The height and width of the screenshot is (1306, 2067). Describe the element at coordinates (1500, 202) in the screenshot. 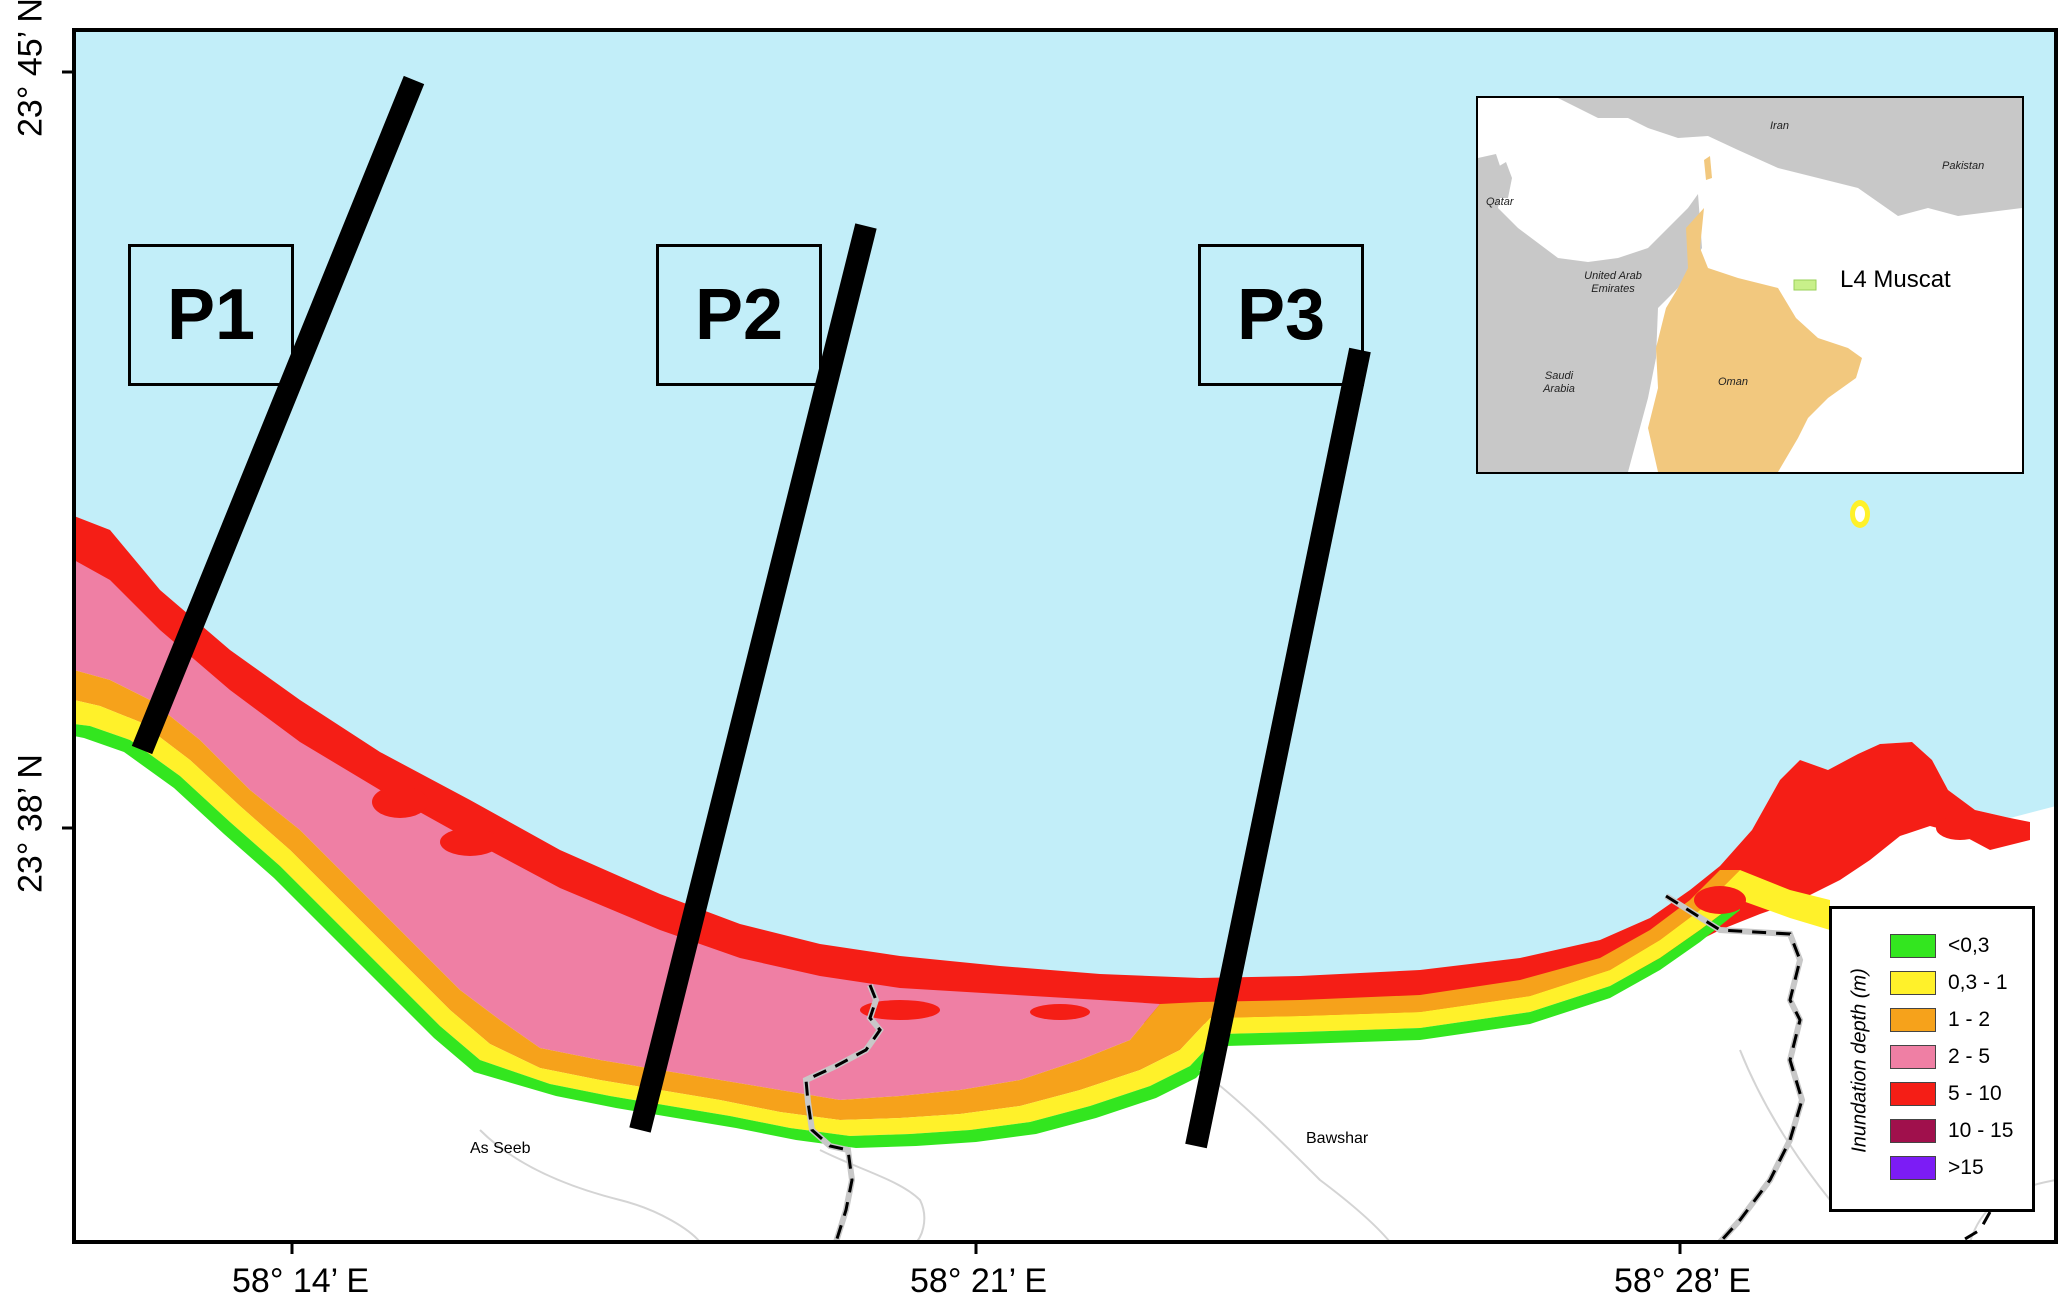

I see `inset-label-qatar: Qatar` at that location.